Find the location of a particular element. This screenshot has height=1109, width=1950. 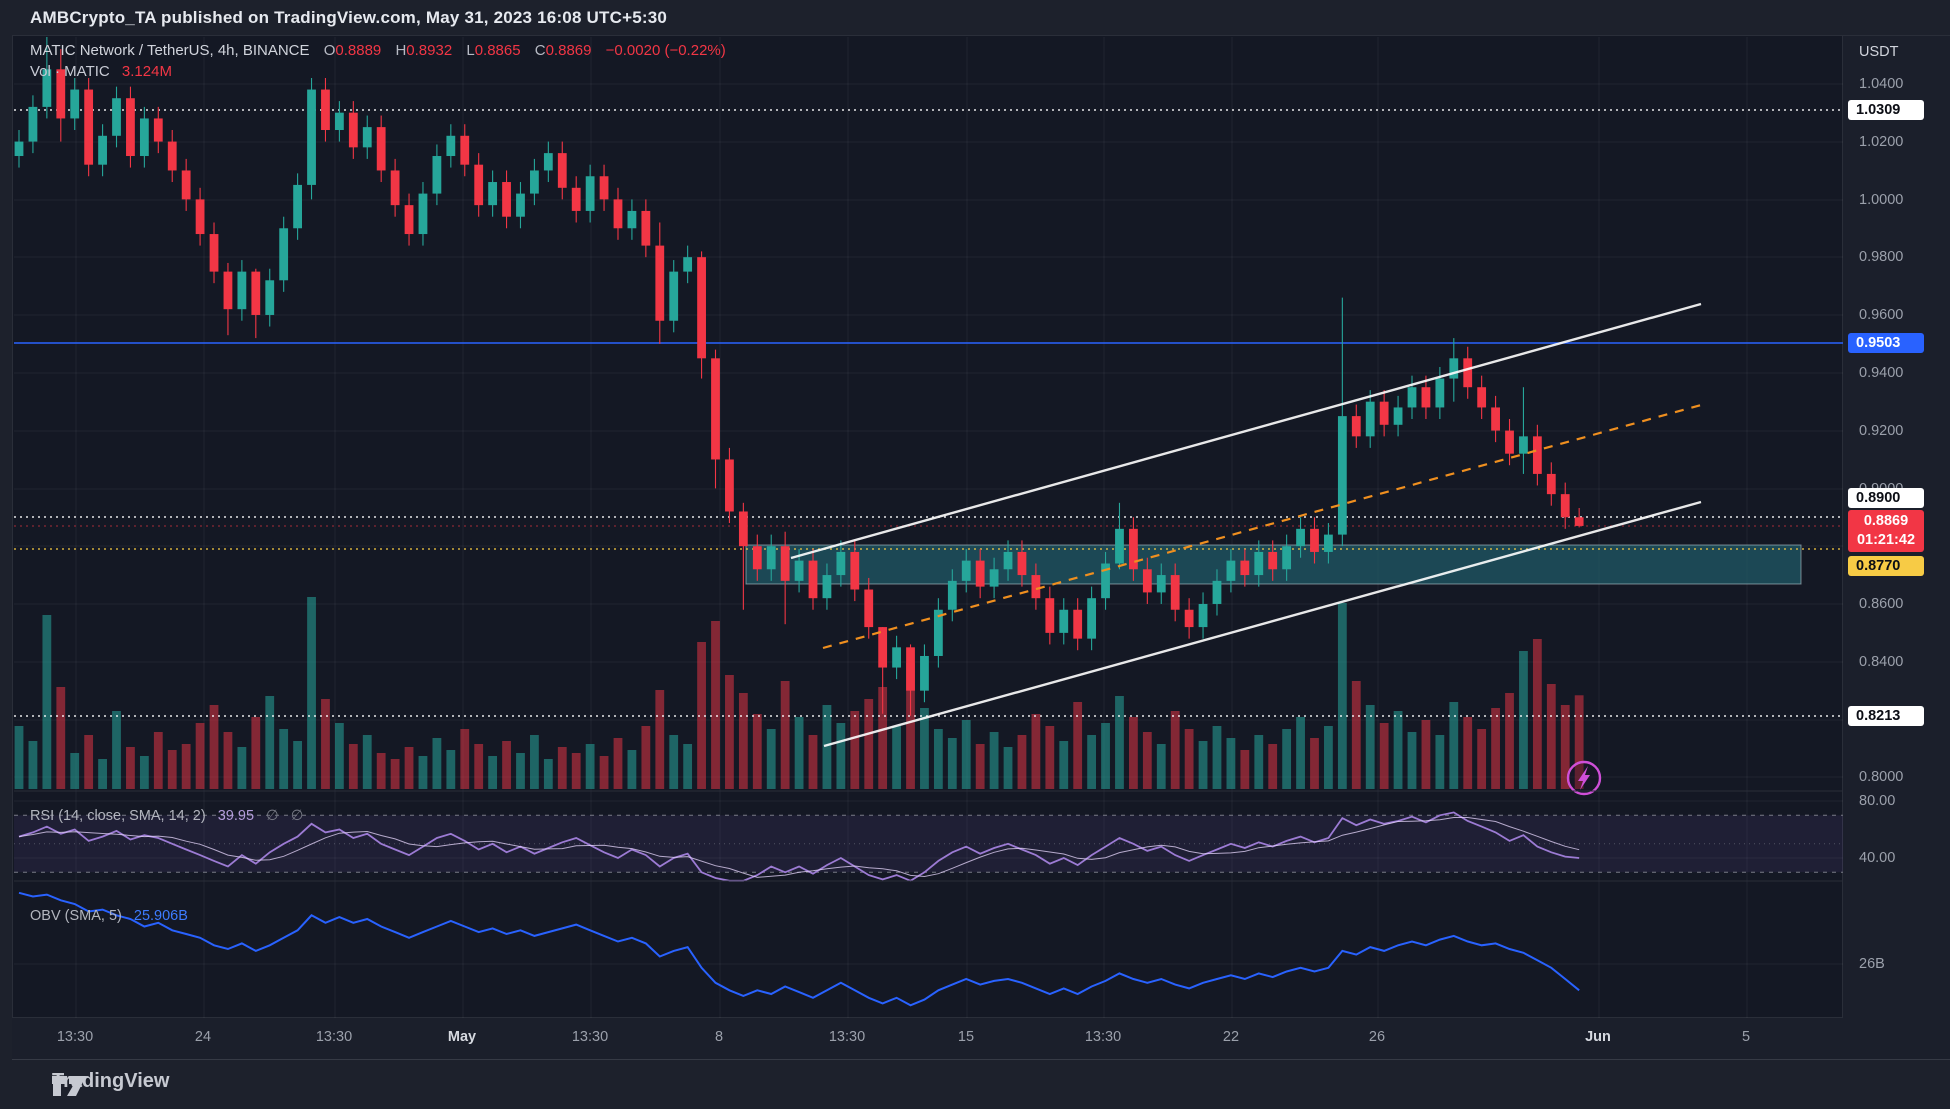

time-tick-5: 5 is located at coordinates (1746, 1037).